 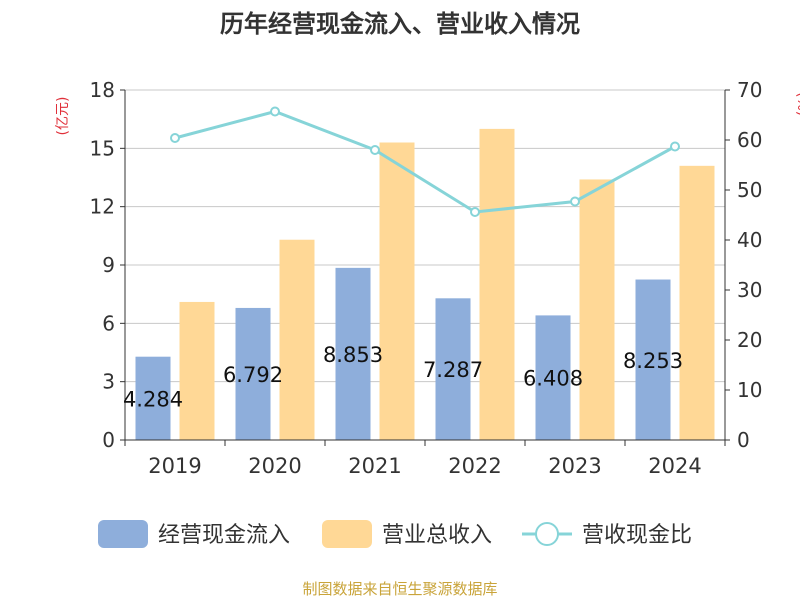 What do you see at coordinates (108, 323) in the screenshot?
I see `left-axis-tick-label: 6` at bounding box center [108, 323].